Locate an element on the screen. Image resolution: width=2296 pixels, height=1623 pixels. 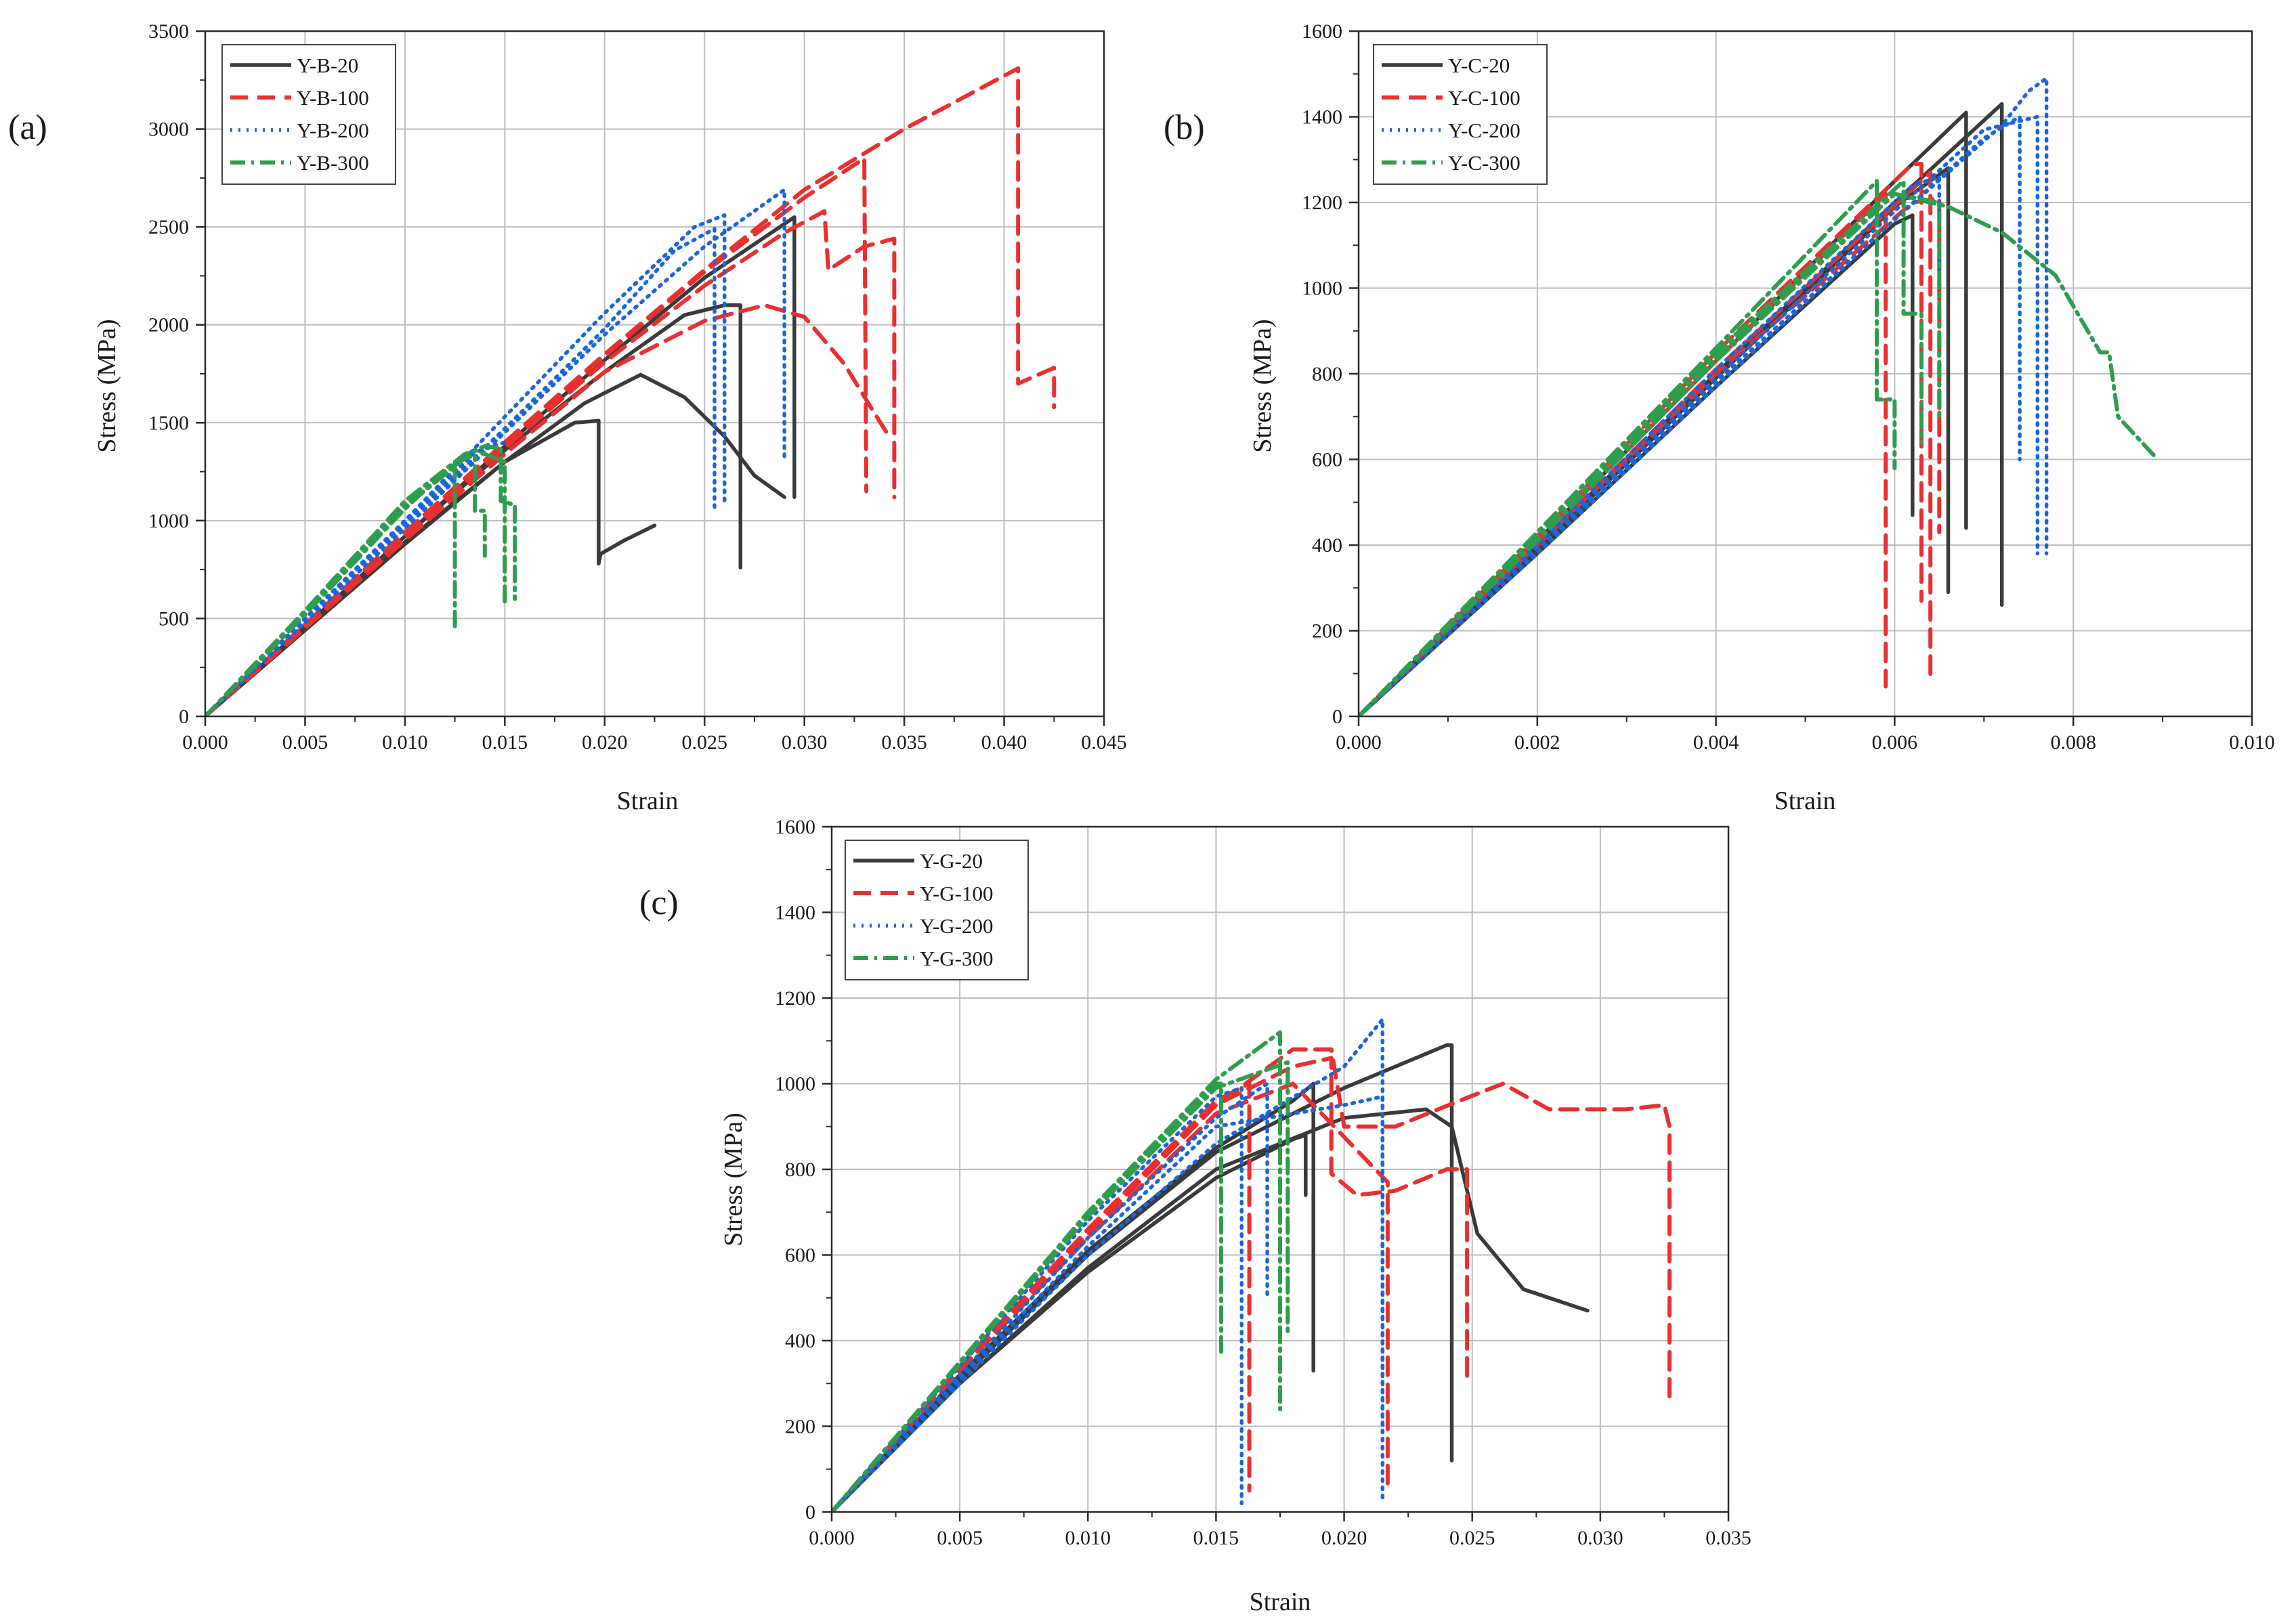
legend-box-b is located at coordinates (1460, 114).